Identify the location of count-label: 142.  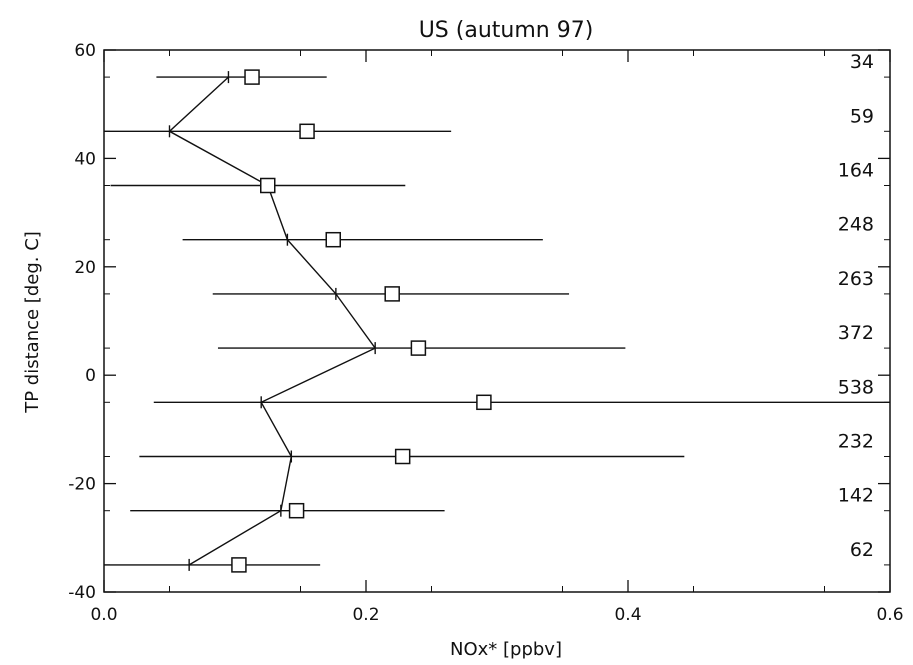
(856, 496).